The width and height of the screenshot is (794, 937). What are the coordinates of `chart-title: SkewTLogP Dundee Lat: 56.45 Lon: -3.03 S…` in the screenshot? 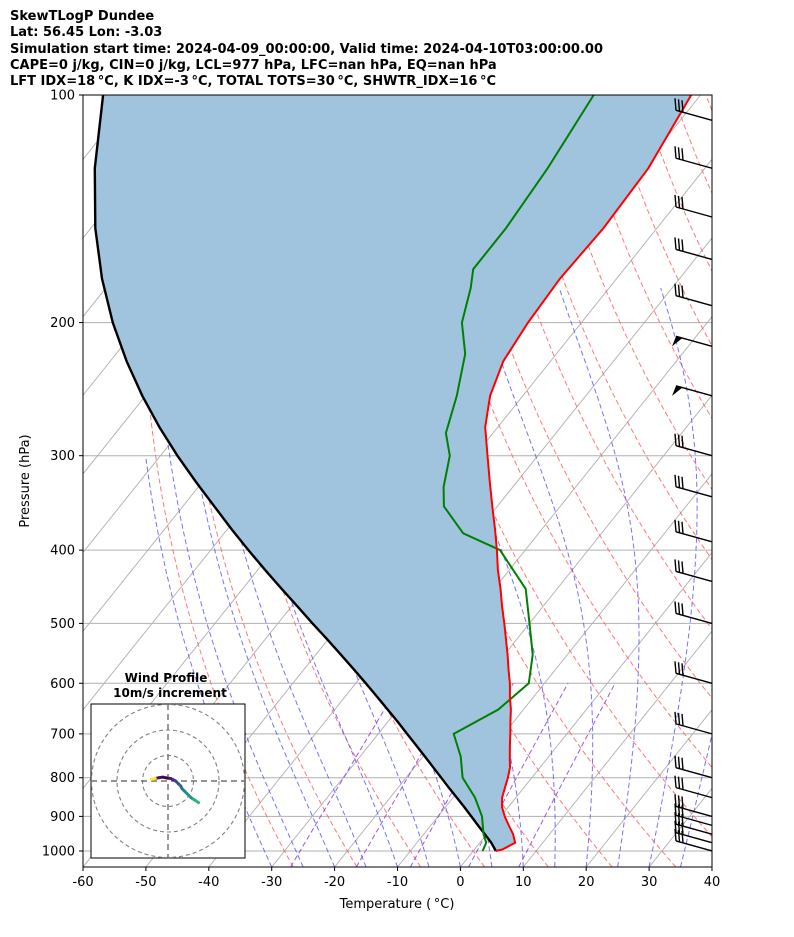 It's located at (306, 49).